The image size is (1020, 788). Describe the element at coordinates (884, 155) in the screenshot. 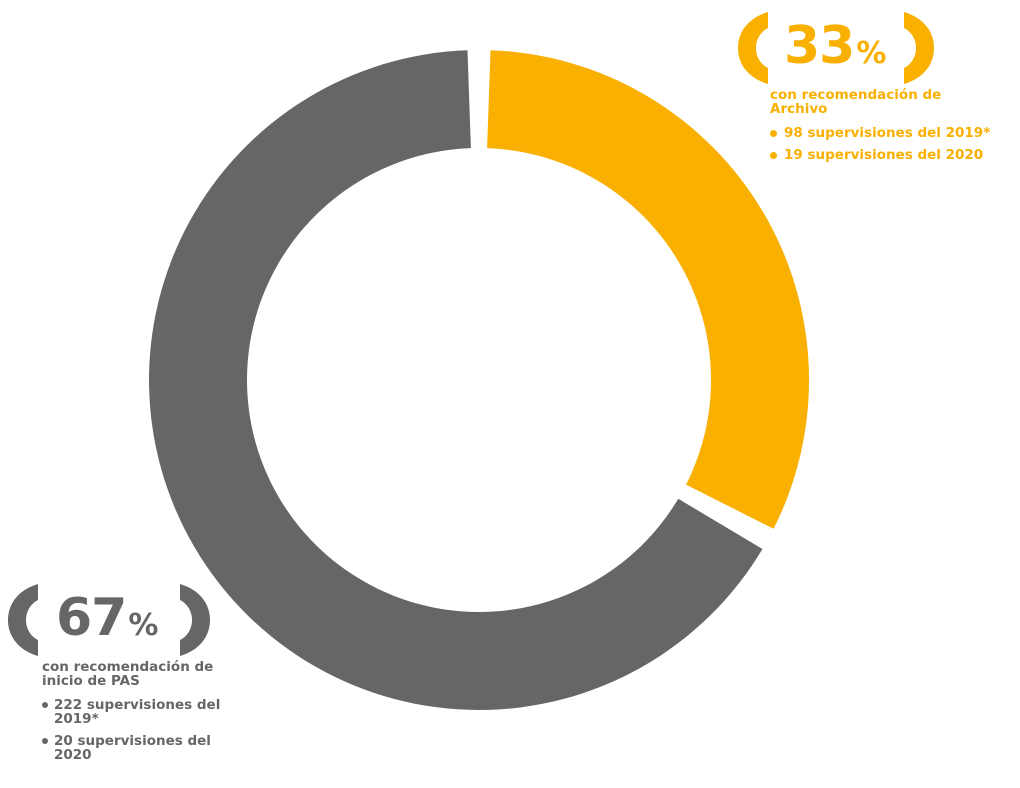

I see `archivo-detail-2020-text: 19 supervisiones del 2020` at that location.